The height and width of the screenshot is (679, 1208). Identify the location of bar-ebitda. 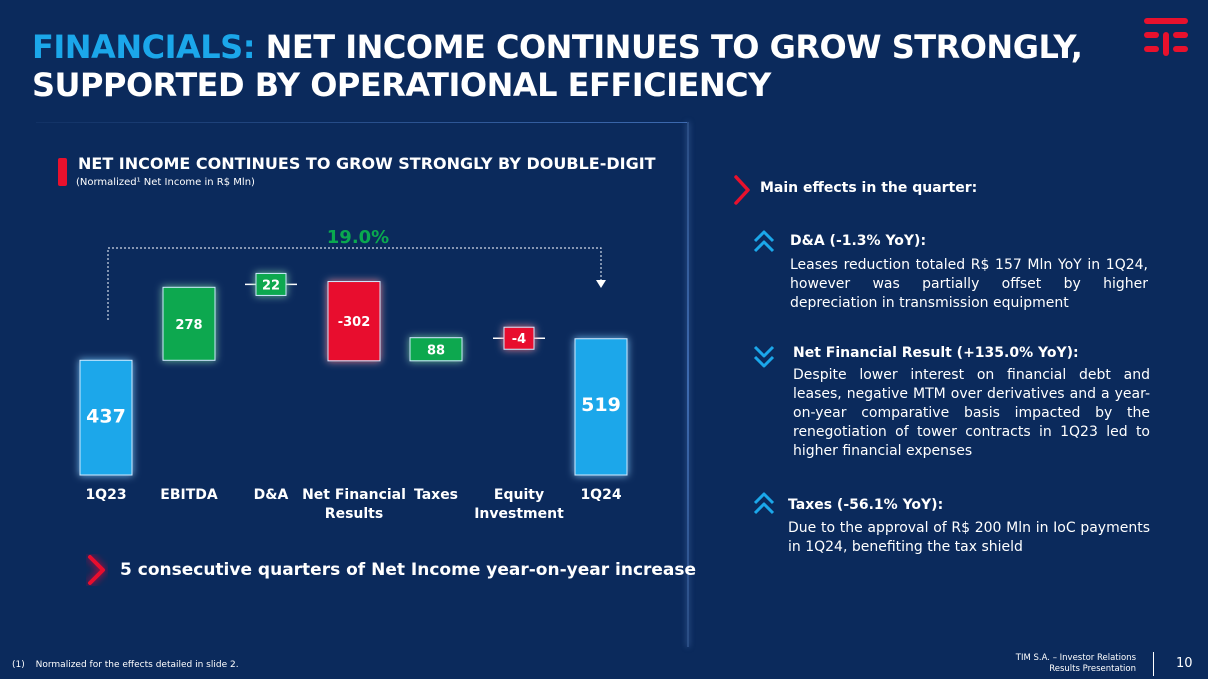
(189, 323).